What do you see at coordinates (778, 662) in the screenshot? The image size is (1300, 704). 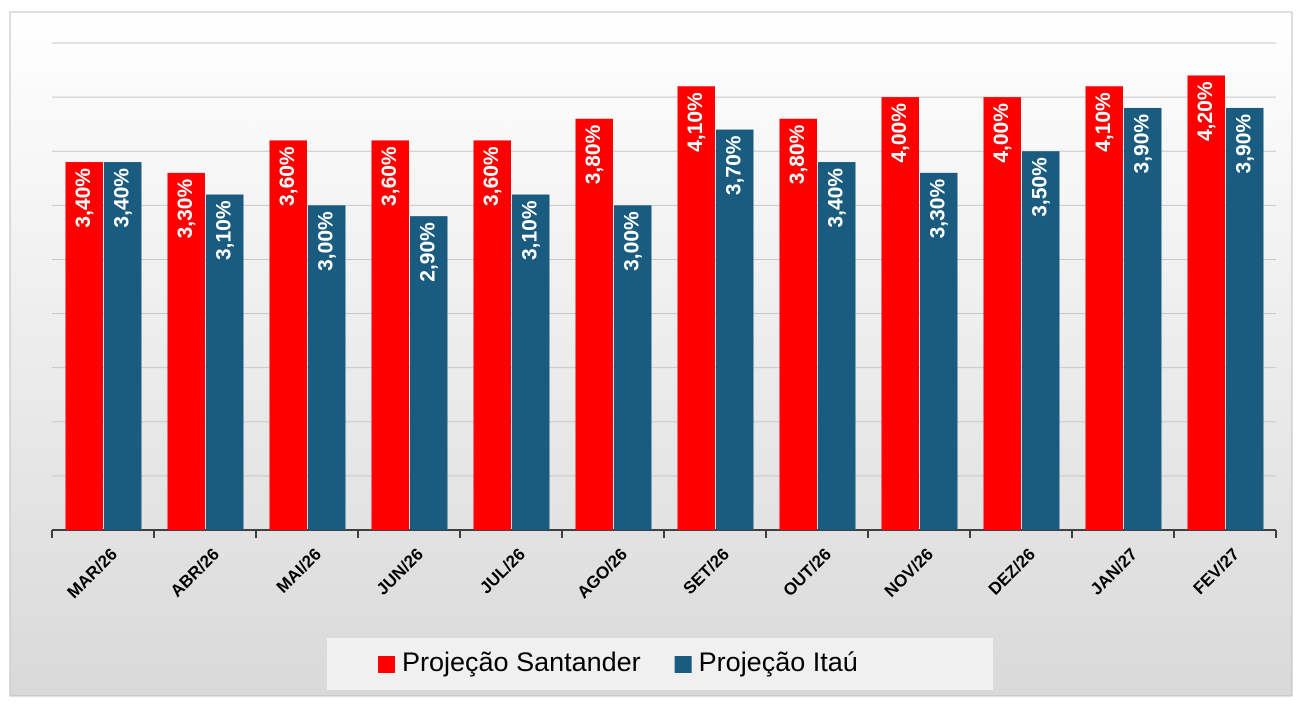 I see `legend-label: Projeção Itaú` at bounding box center [778, 662].